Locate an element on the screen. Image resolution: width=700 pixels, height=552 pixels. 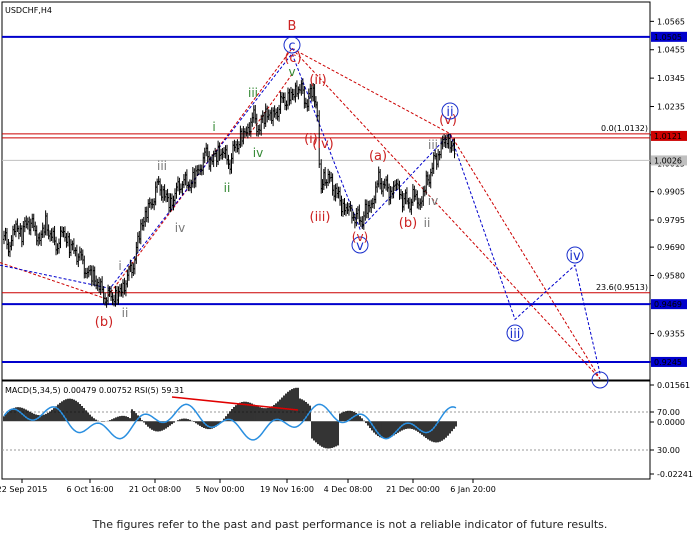
level-lower-blue-tag is located at coordinates (669, 304).